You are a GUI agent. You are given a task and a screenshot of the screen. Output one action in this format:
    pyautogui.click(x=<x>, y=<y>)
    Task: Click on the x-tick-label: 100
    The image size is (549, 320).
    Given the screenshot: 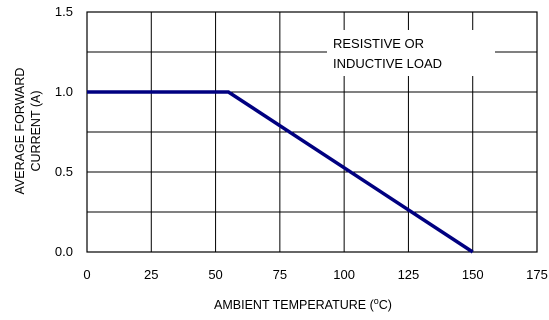 What is the action you would take?
    pyautogui.click(x=344, y=274)
    